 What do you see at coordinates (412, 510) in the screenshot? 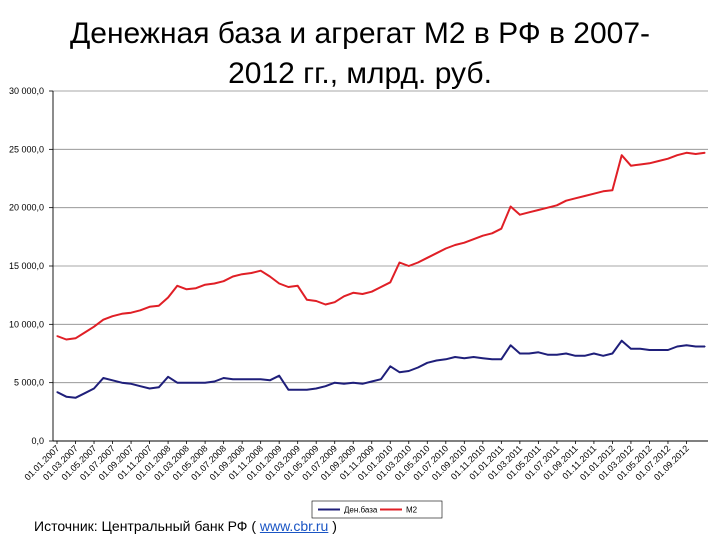
I see `legend-label: М2` at bounding box center [412, 510].